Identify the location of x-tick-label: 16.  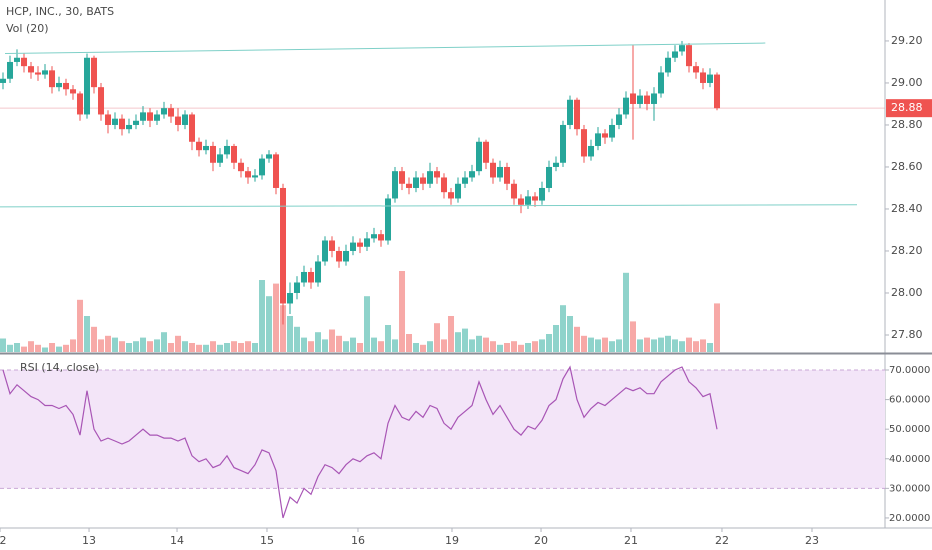
(358, 540).